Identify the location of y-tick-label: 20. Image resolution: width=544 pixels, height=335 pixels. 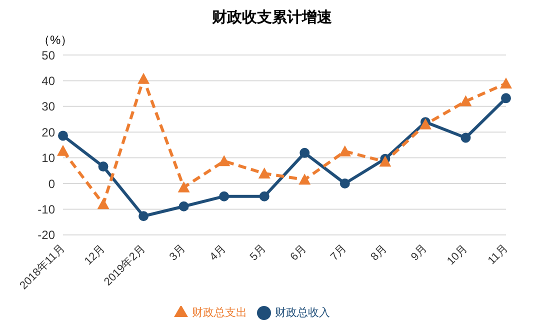
(49, 132).